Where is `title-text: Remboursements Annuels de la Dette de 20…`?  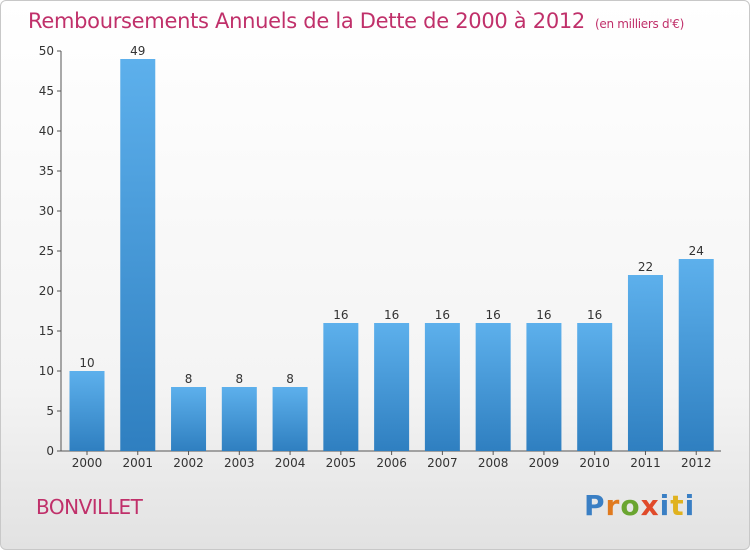 title-text: Remboursements Annuels de la Dette de 20… is located at coordinates (306, 21).